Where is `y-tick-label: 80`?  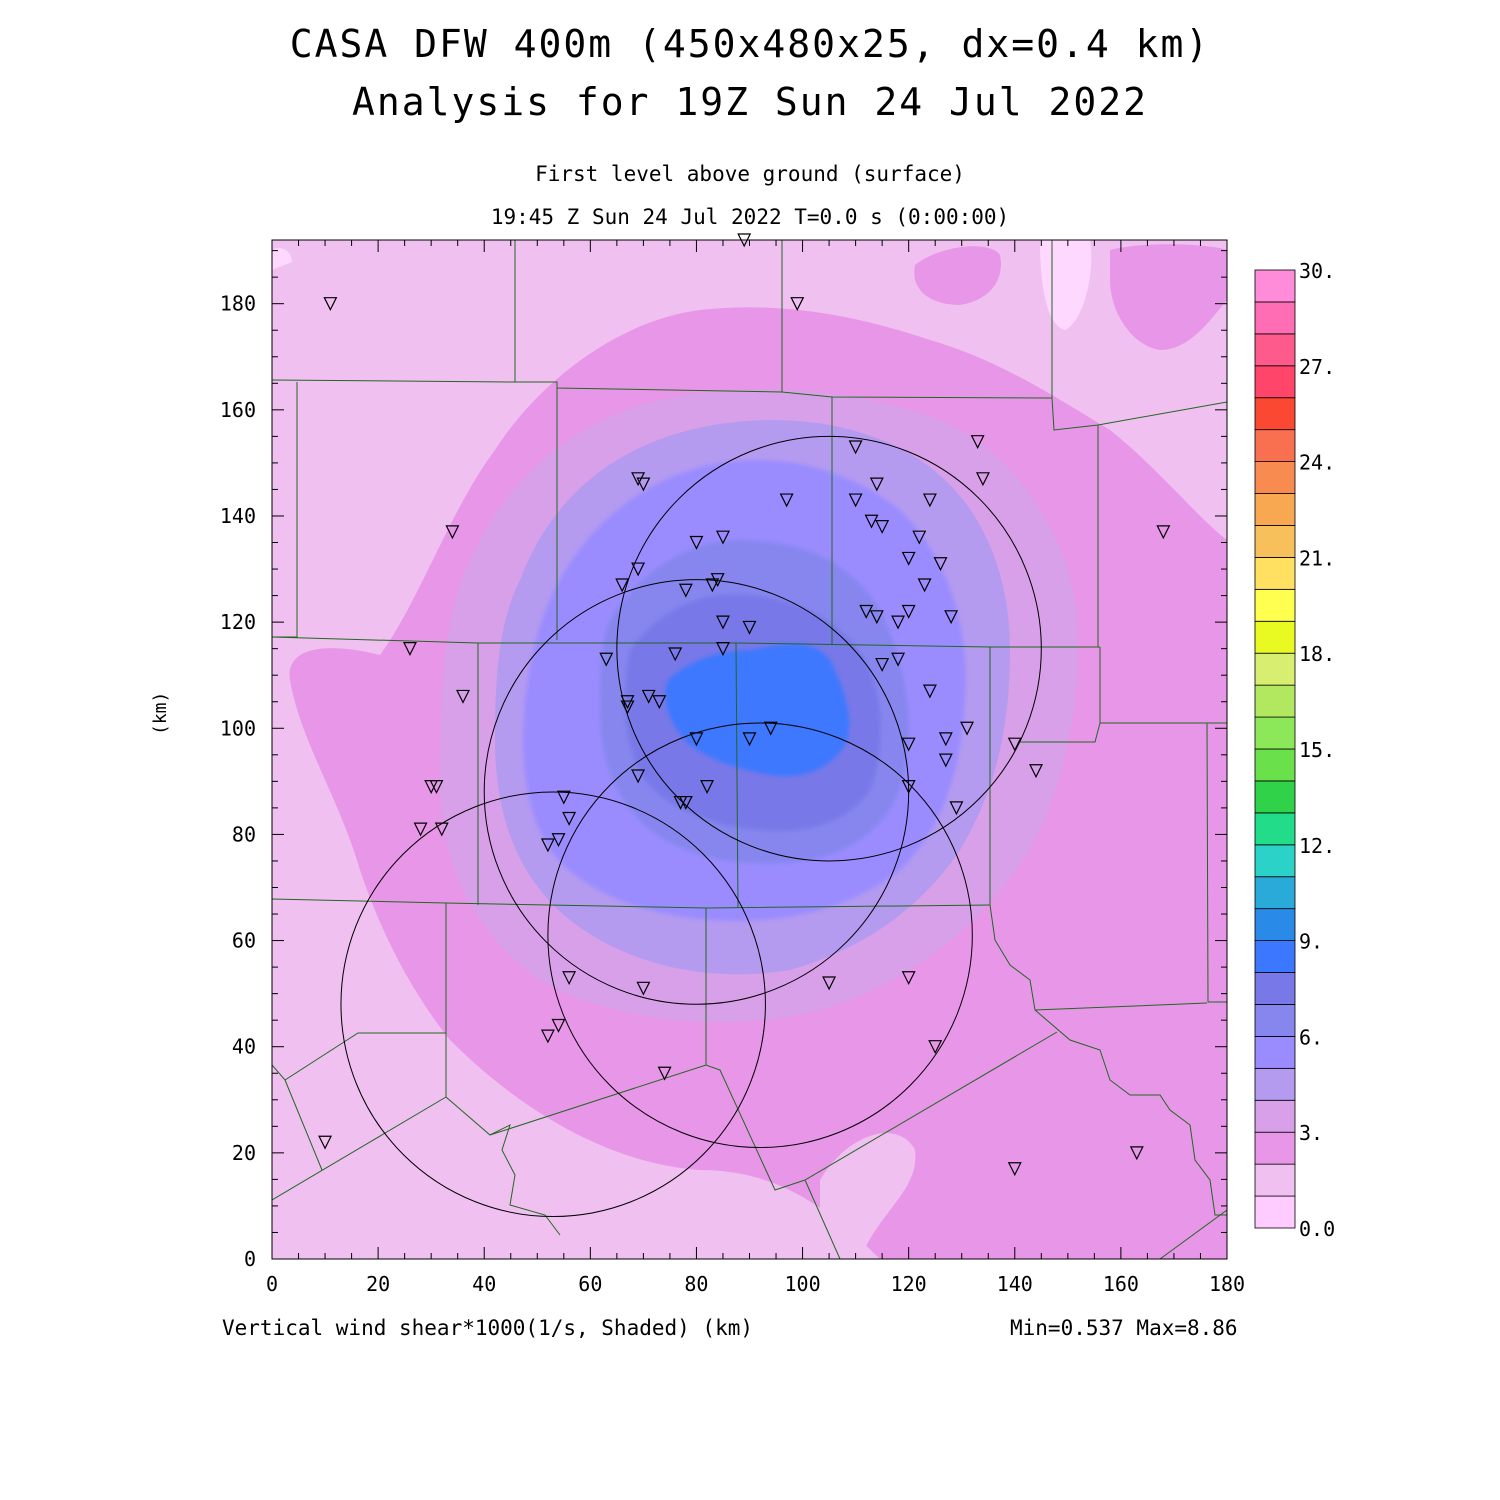 y-tick-label: 80 is located at coordinates (244, 834).